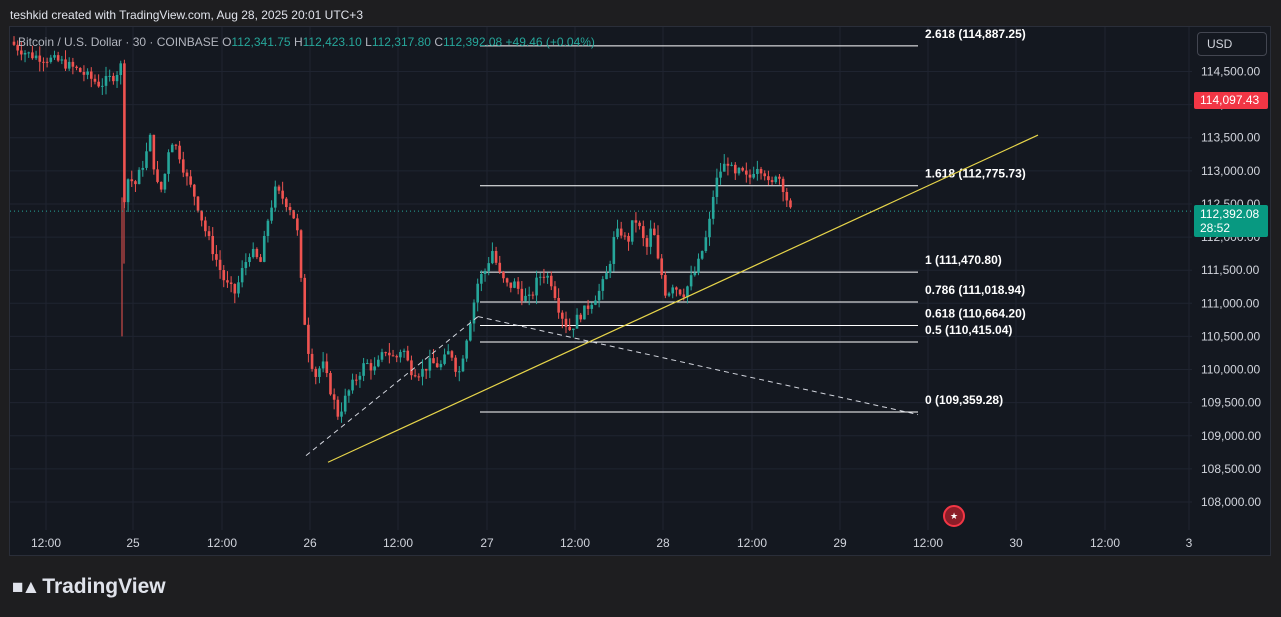 The height and width of the screenshot is (617, 1281). I want to click on us-flag-event-icon: ★, so click(954, 516).